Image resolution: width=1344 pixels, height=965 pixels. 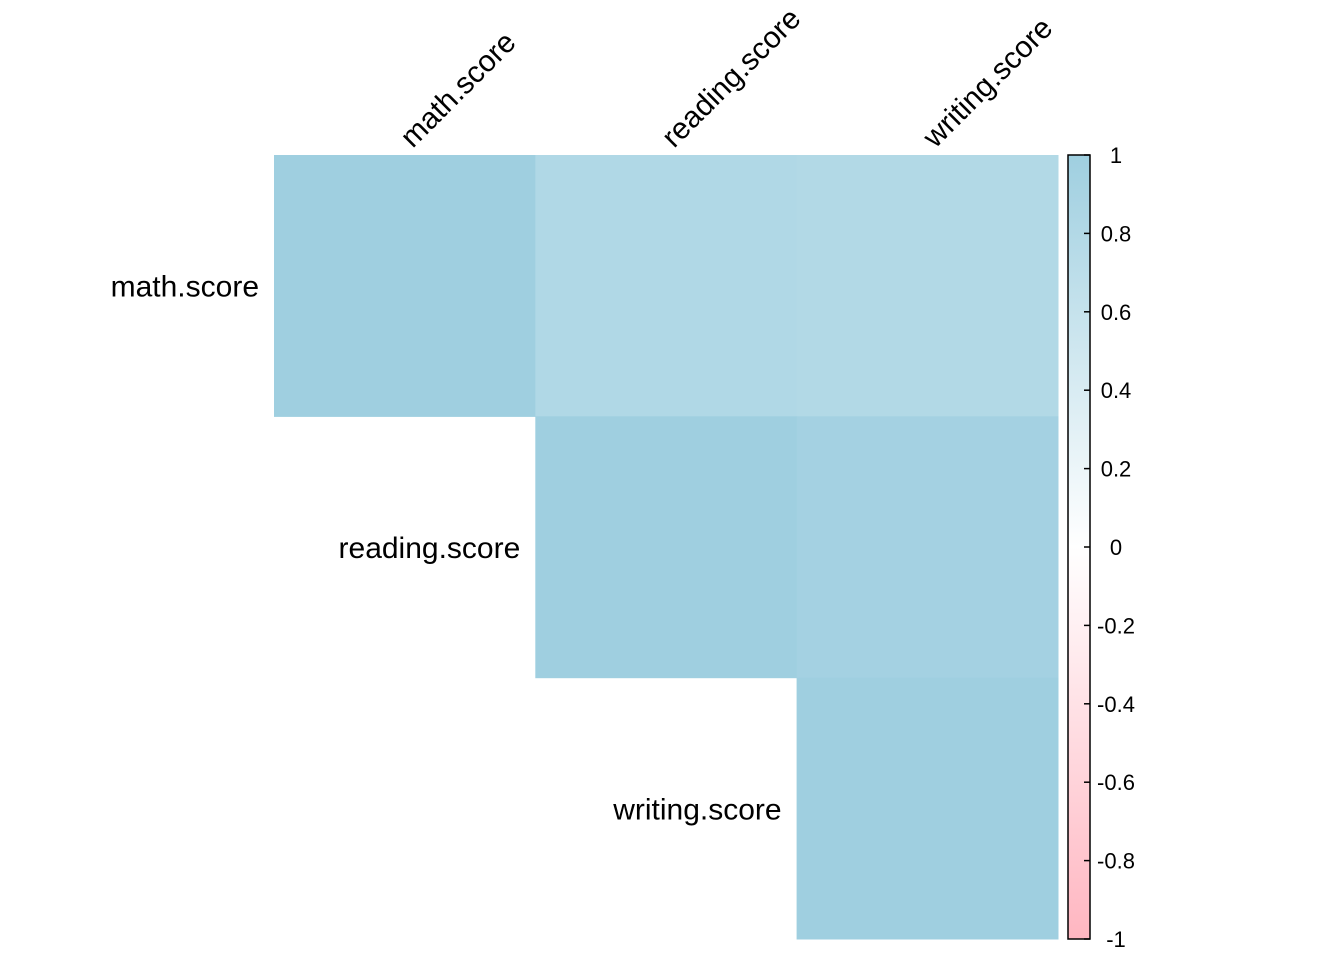 I want to click on row-label-math.score: math.score, so click(x=185, y=287).